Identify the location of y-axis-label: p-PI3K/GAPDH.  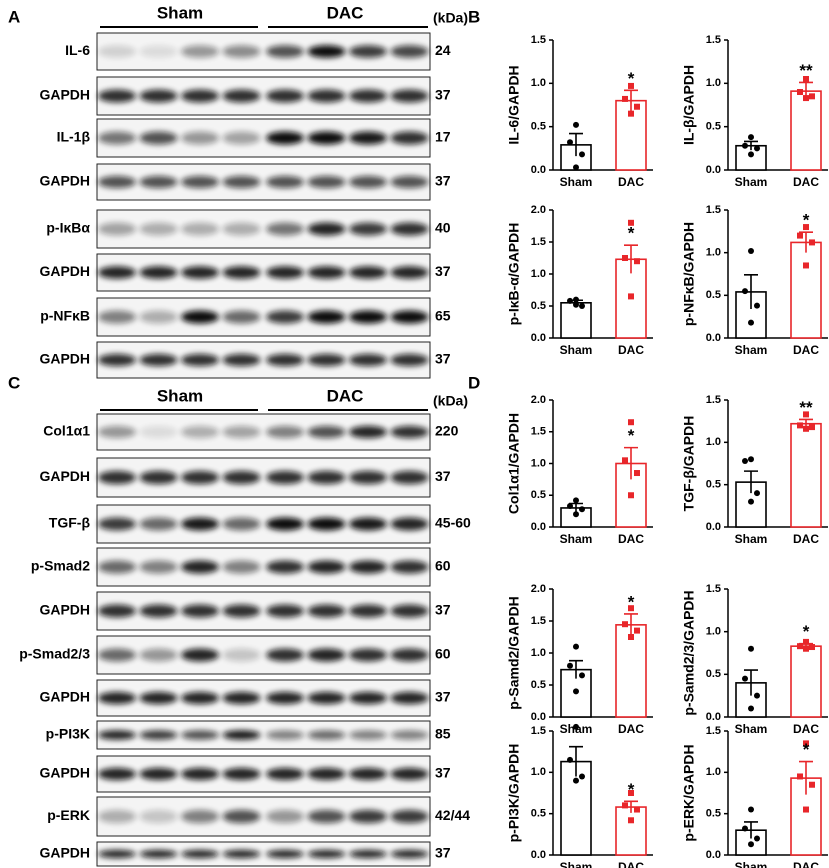
(514, 793).